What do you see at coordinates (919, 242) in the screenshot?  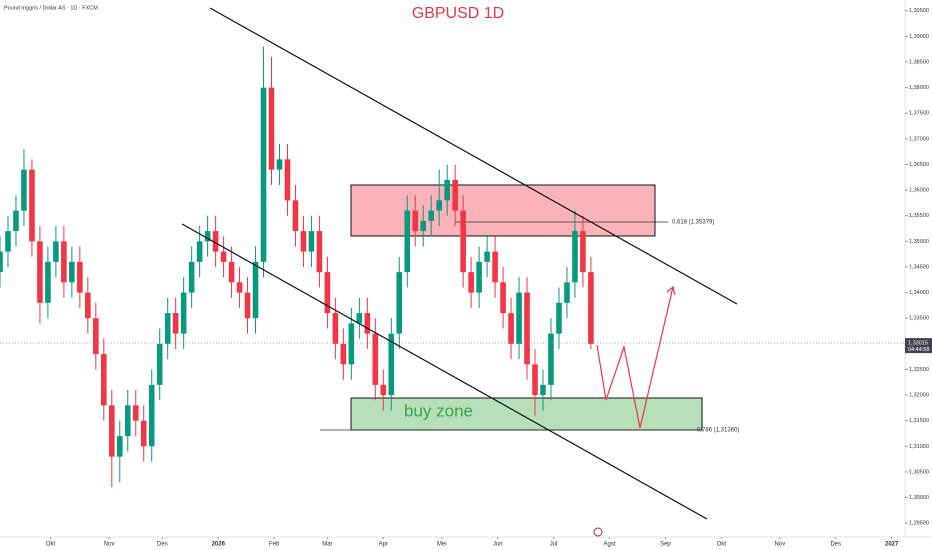 I see `y-tick-label: 1,35000` at bounding box center [919, 242].